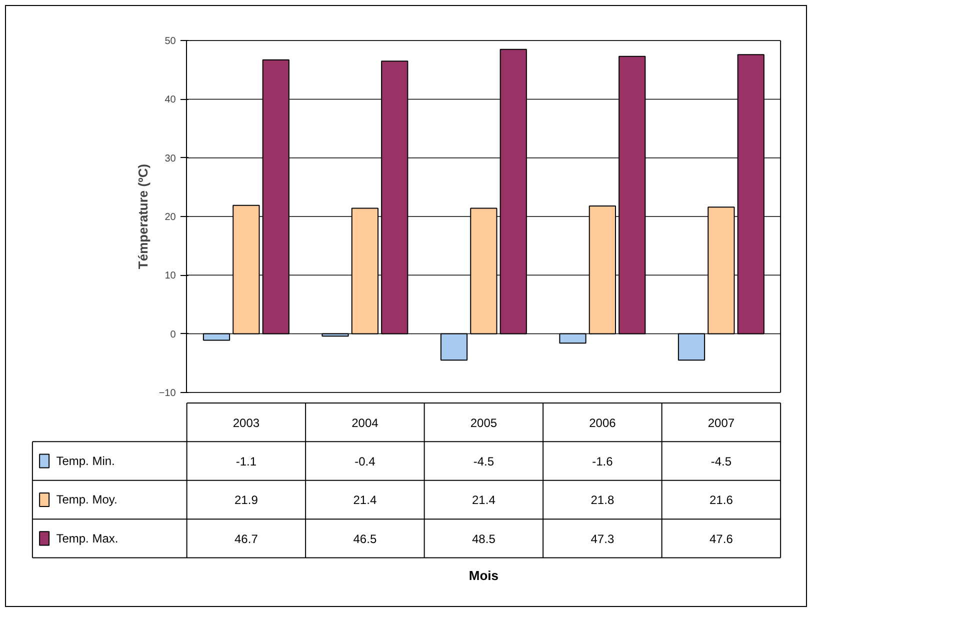  What do you see at coordinates (170, 42) in the screenshot?
I see `y-tick-label: 50` at bounding box center [170, 42].